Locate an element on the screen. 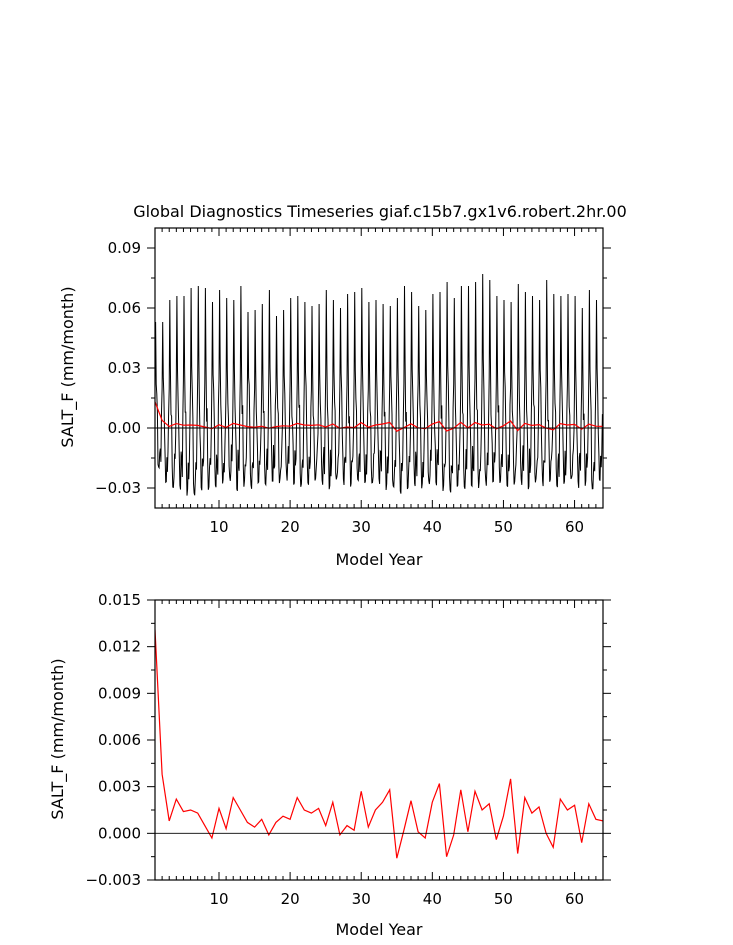 The image size is (733, 945). y-tick-label: 0.003 is located at coordinates (119, 787).